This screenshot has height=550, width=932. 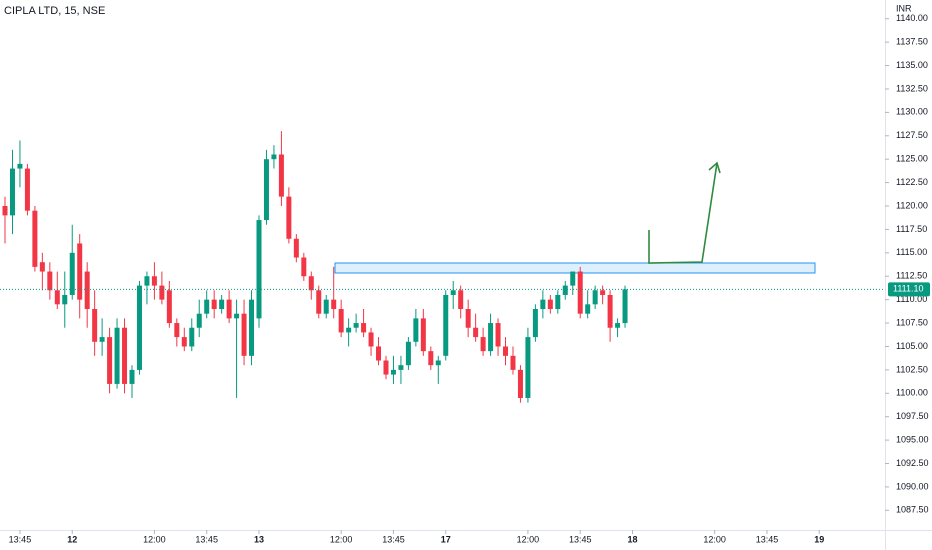 I want to click on resistance-zone, so click(x=575, y=268).